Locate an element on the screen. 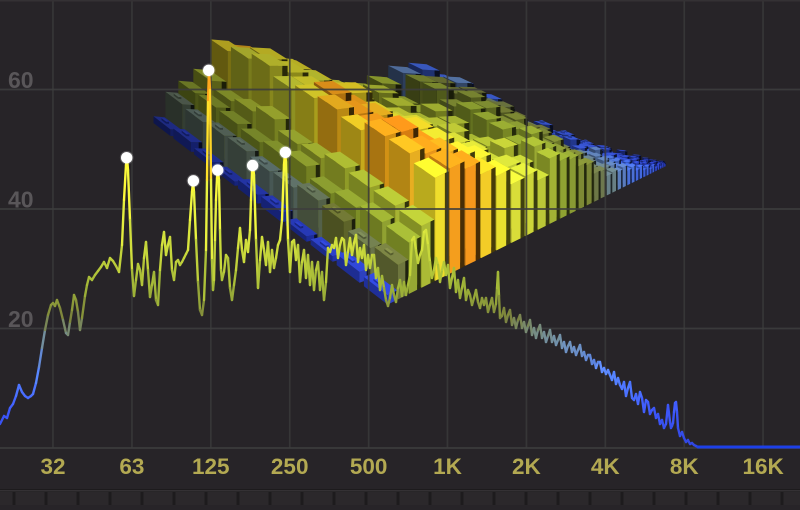  svg-text: 125 is located at coordinates (211, 466).